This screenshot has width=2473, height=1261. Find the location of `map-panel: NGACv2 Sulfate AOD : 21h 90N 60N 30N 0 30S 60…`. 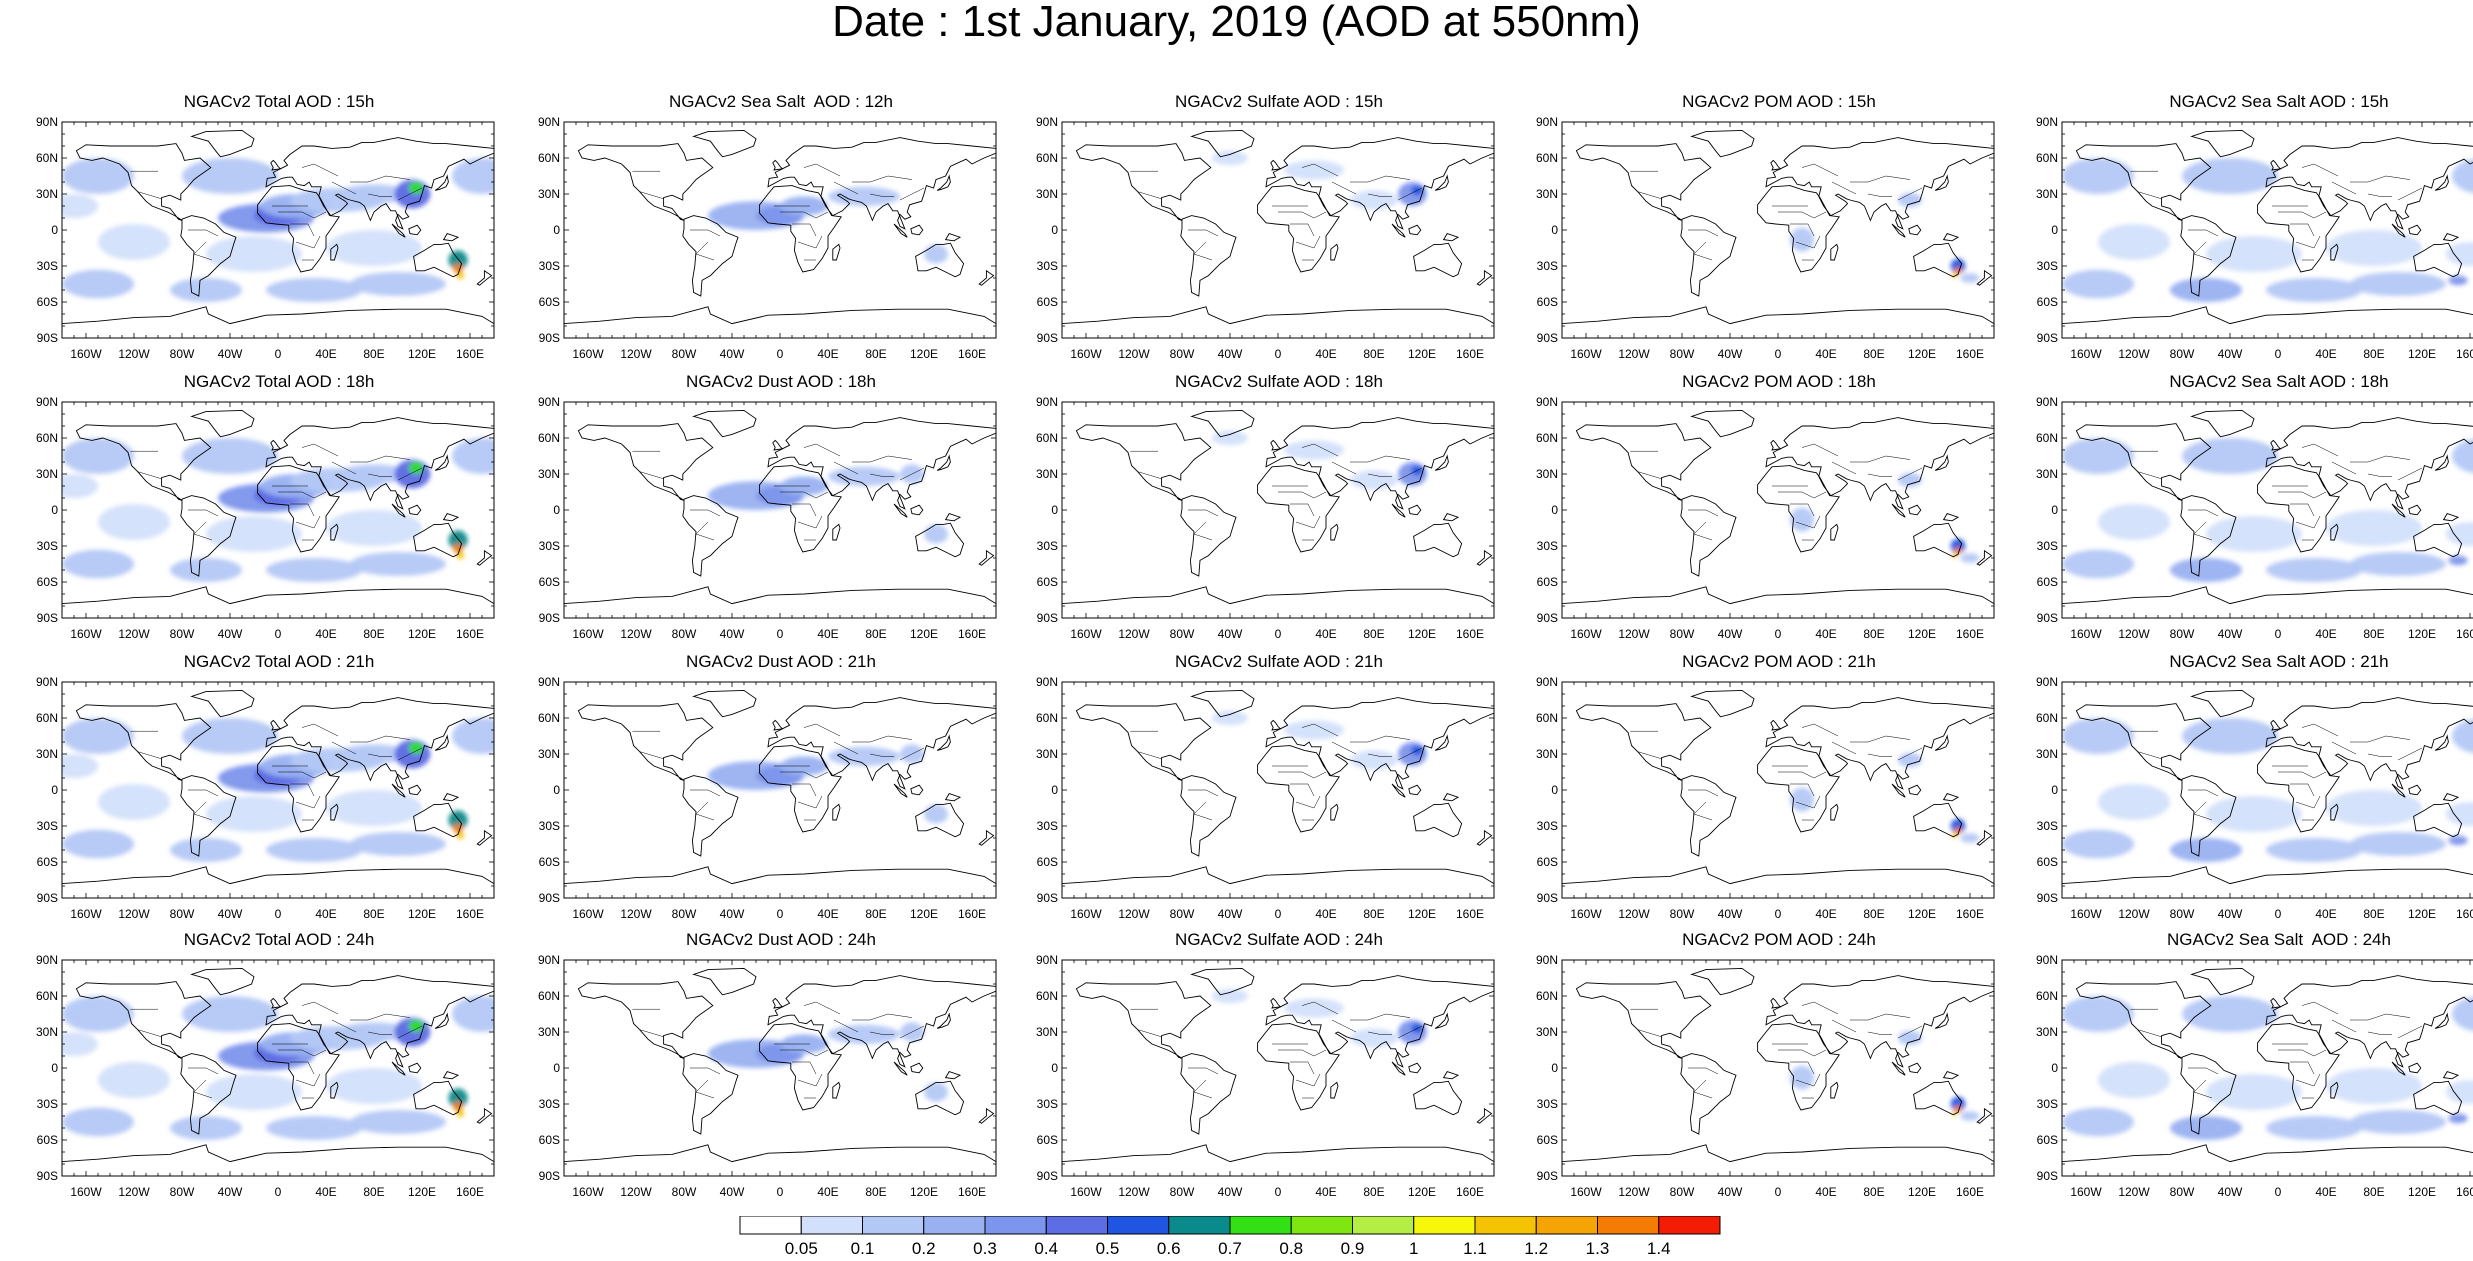

map-panel: NGACv2 Sulfate AOD : 21h 90N 60N 30N 0 30S 60… is located at coordinates (1264, 786).